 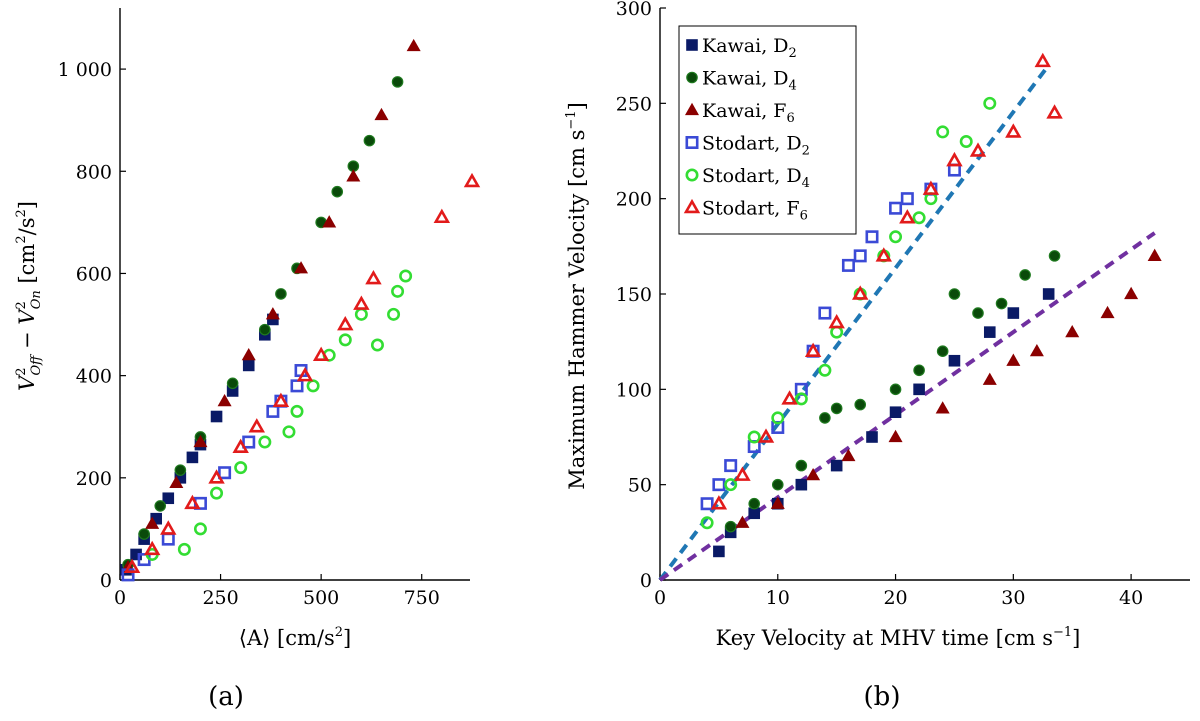 What do you see at coordinates (226, 697) in the screenshot?
I see `panel-a-caption: (a)` at bounding box center [226, 697].